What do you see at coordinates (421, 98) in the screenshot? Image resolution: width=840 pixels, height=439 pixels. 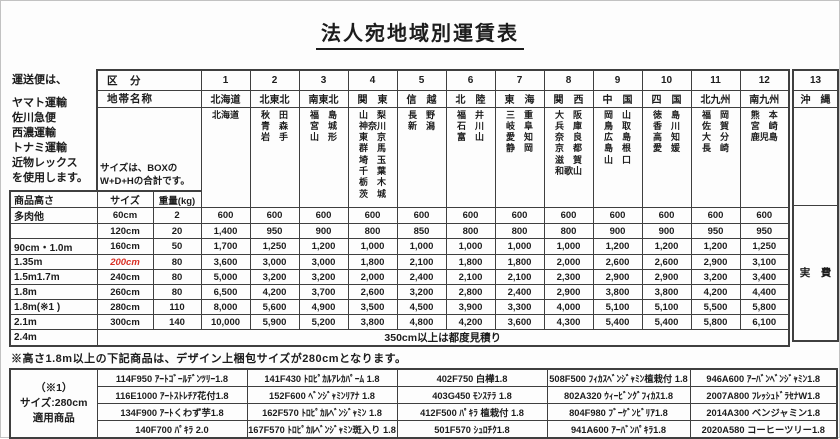 I see `zone-name: 信 越` at bounding box center [421, 98].